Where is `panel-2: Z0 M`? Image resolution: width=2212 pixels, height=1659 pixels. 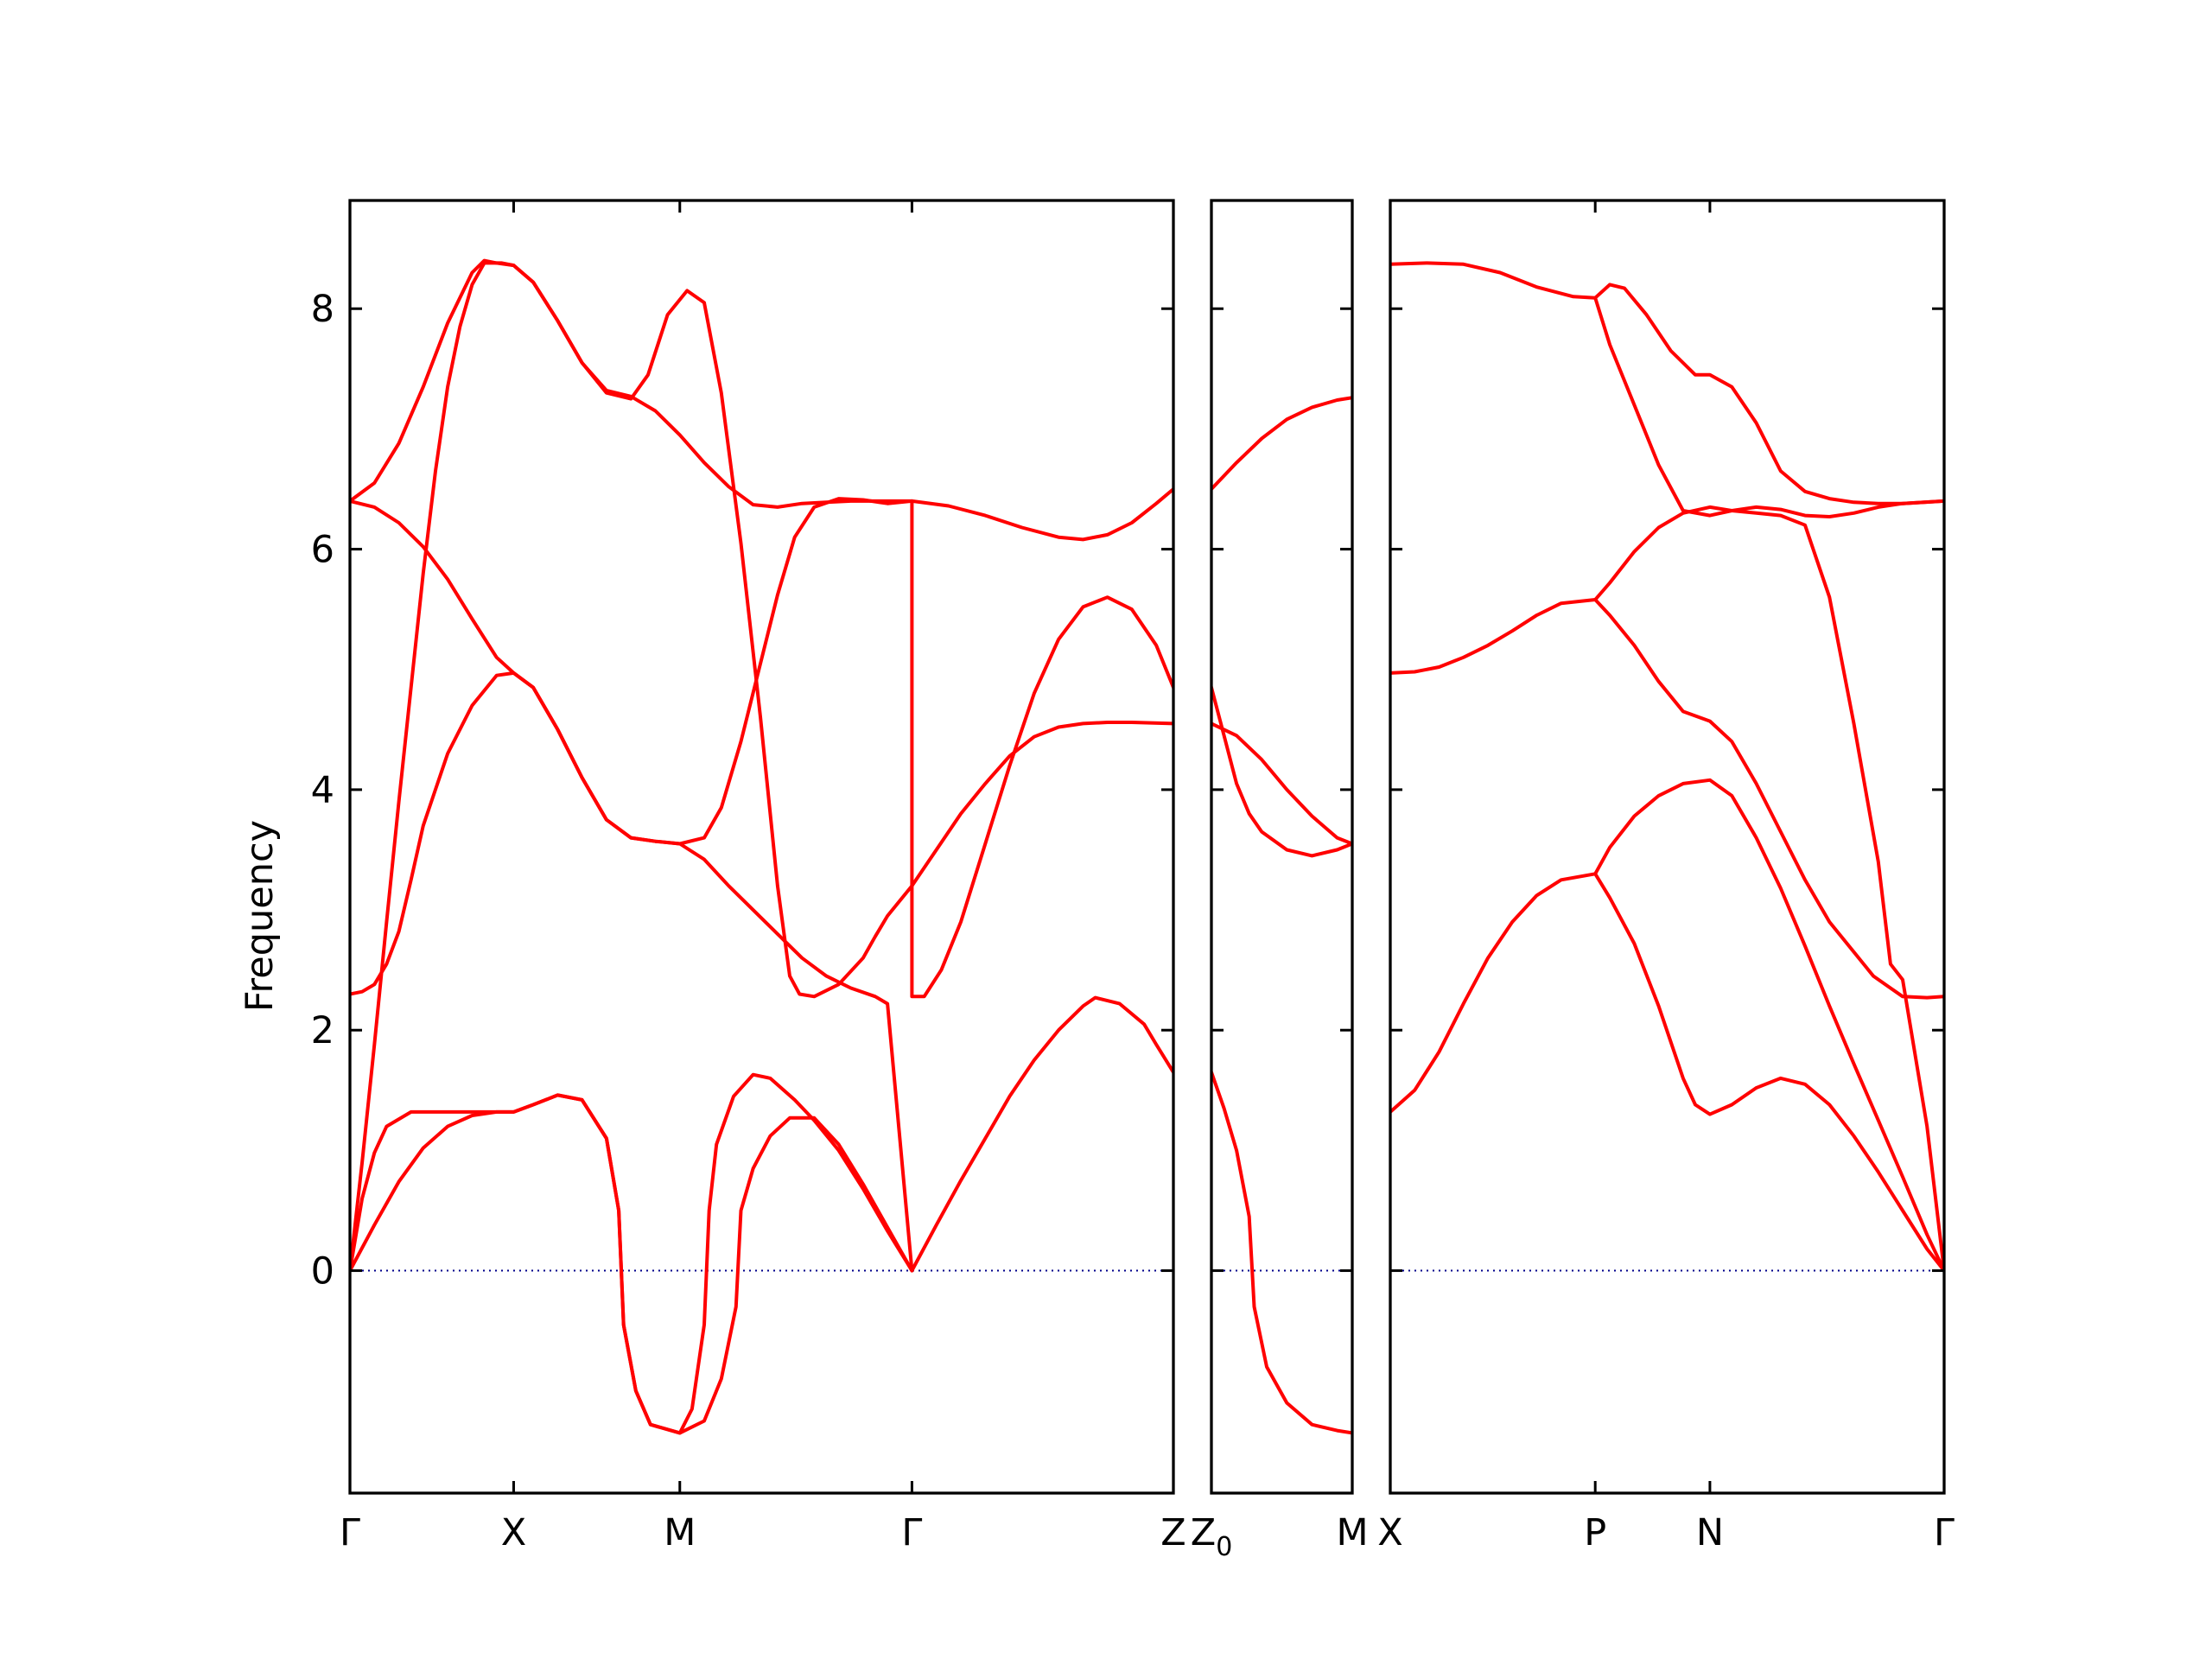
panel-2: Z0 M is located at coordinates (1280, 880).